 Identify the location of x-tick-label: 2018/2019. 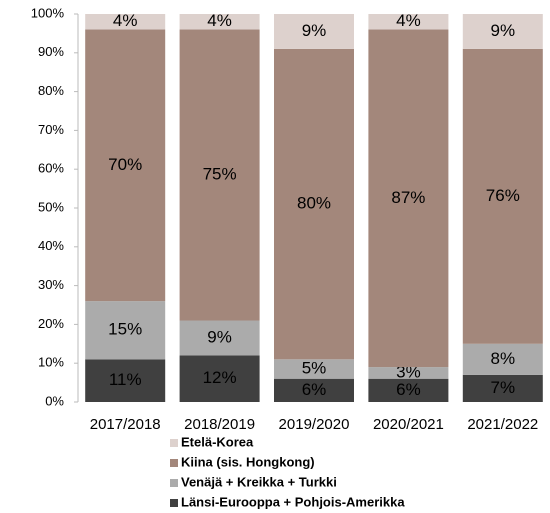
(219, 424).